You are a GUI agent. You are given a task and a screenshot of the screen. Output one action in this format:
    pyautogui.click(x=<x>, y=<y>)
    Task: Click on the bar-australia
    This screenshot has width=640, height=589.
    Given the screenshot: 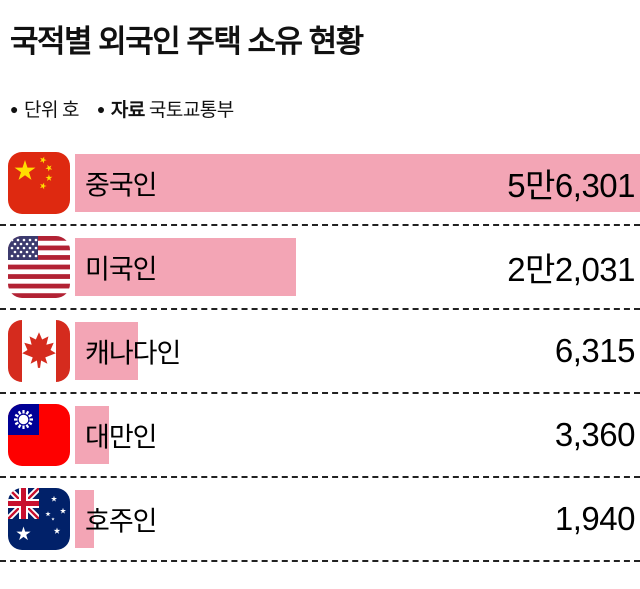 What is the action you would take?
    pyautogui.click(x=85, y=519)
    